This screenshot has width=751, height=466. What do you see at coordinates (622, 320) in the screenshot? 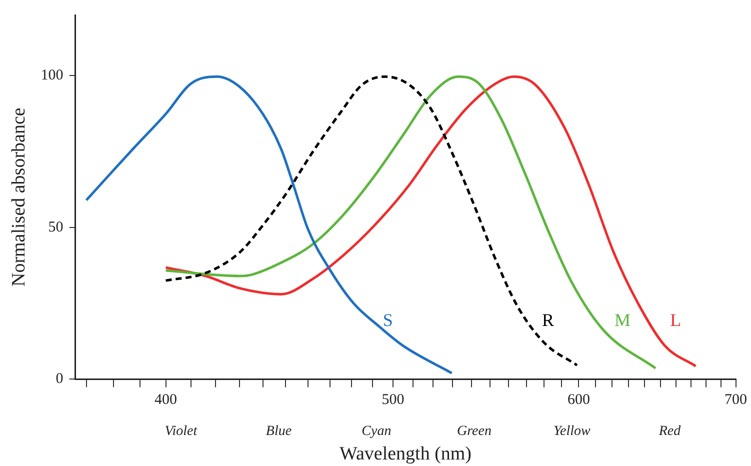
I see `series-label: M` at bounding box center [622, 320].